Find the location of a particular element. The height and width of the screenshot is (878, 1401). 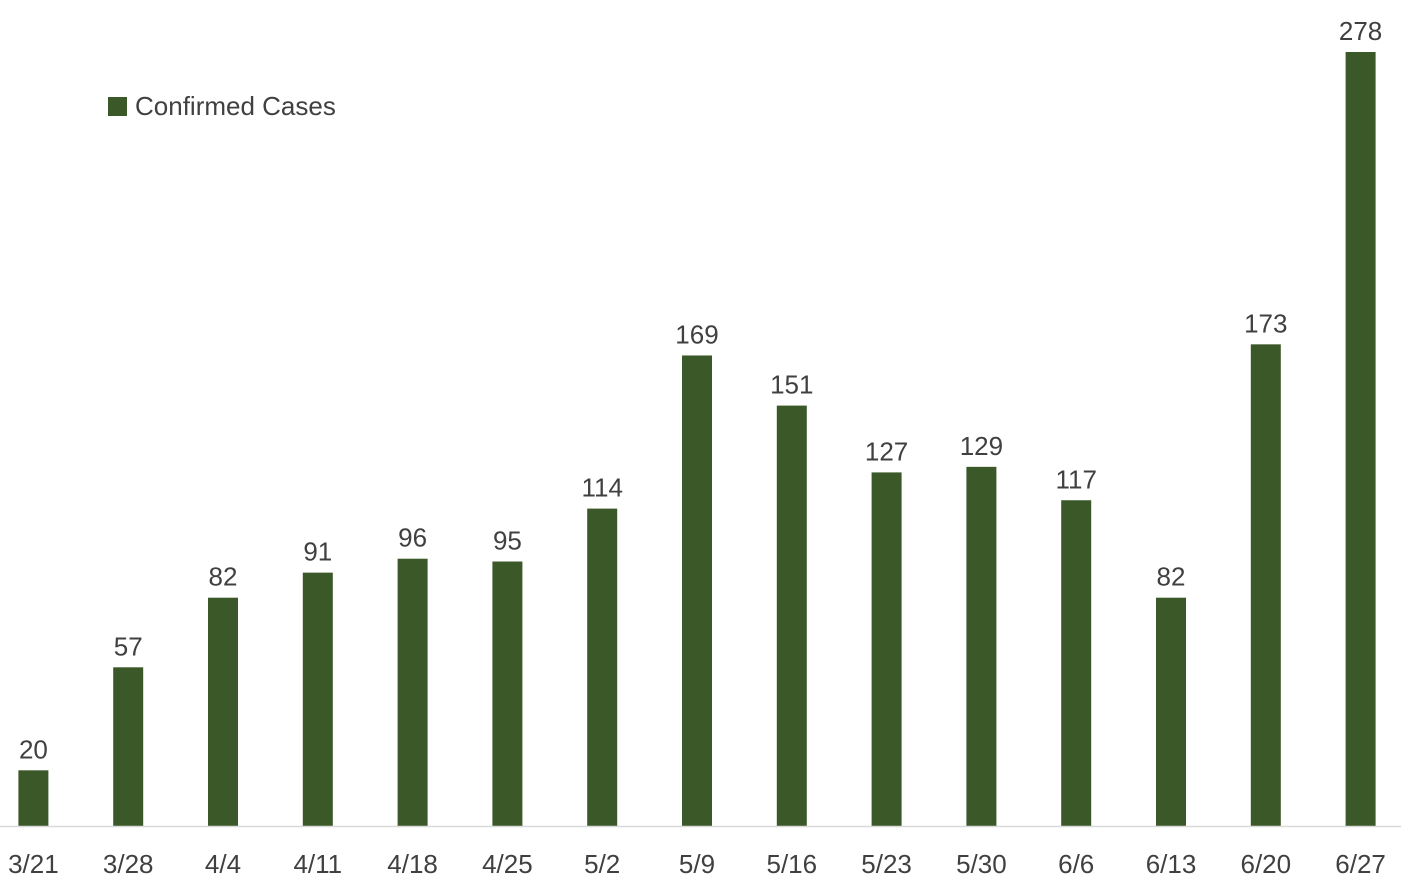

value-label-3/28: 57 is located at coordinates (128, 646).